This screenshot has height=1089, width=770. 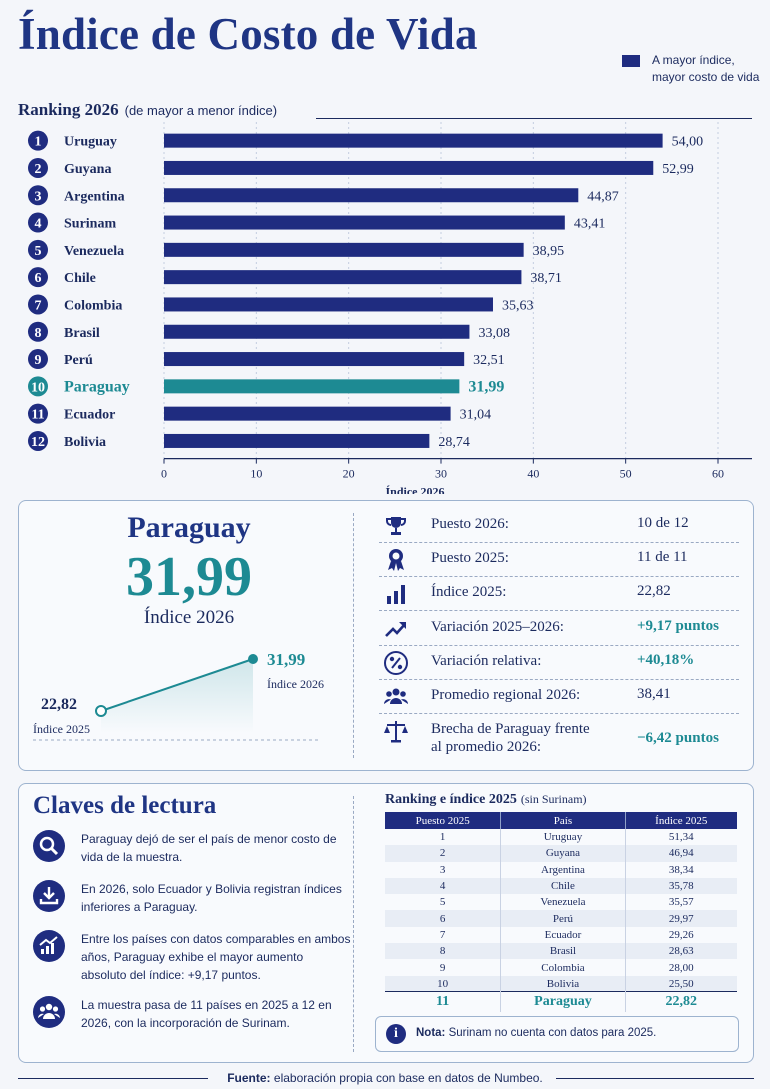 What do you see at coordinates (61, 729) in the screenshot?
I see `mini-start-label: Índice 2025` at bounding box center [61, 729].